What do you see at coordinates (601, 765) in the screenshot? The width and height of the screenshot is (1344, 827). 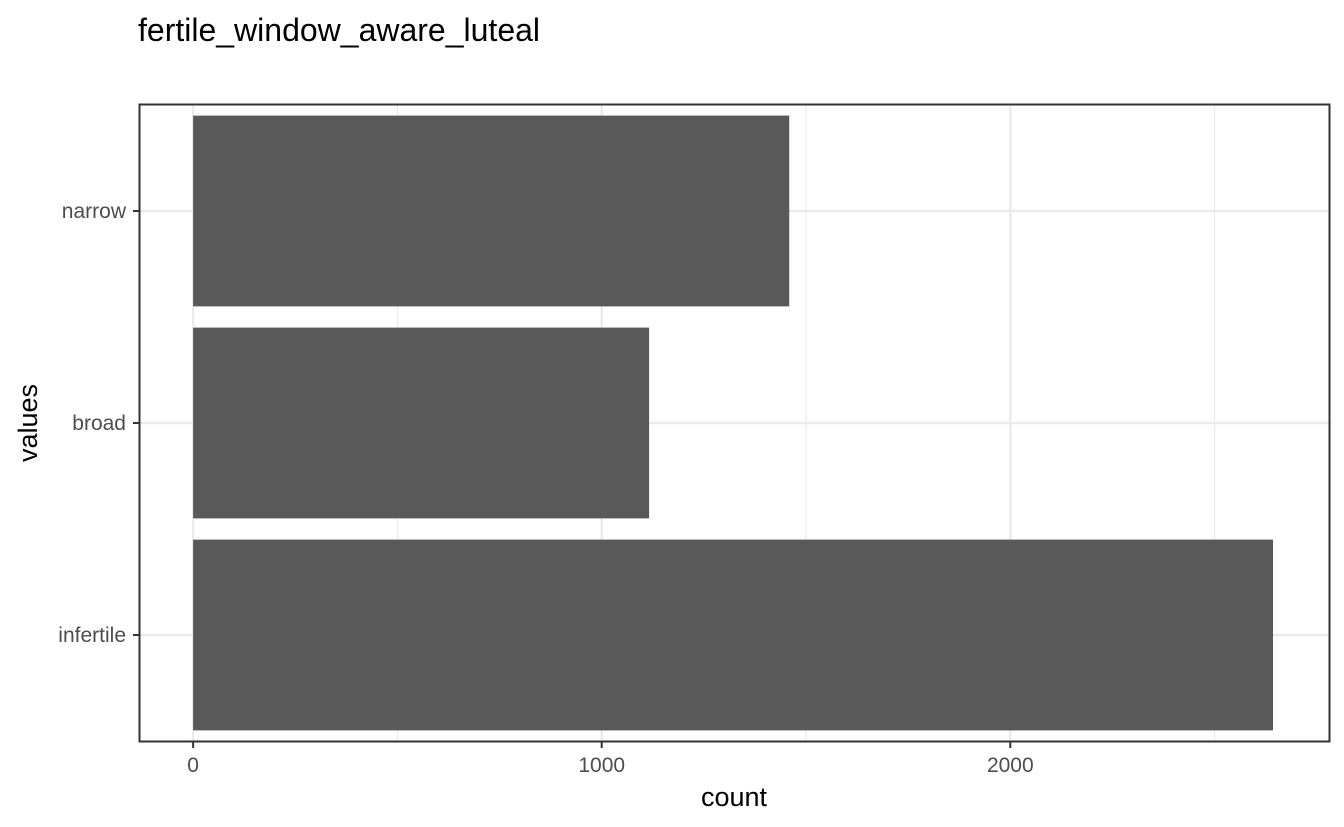 I see `x-tick-label: 1000` at bounding box center [601, 765].